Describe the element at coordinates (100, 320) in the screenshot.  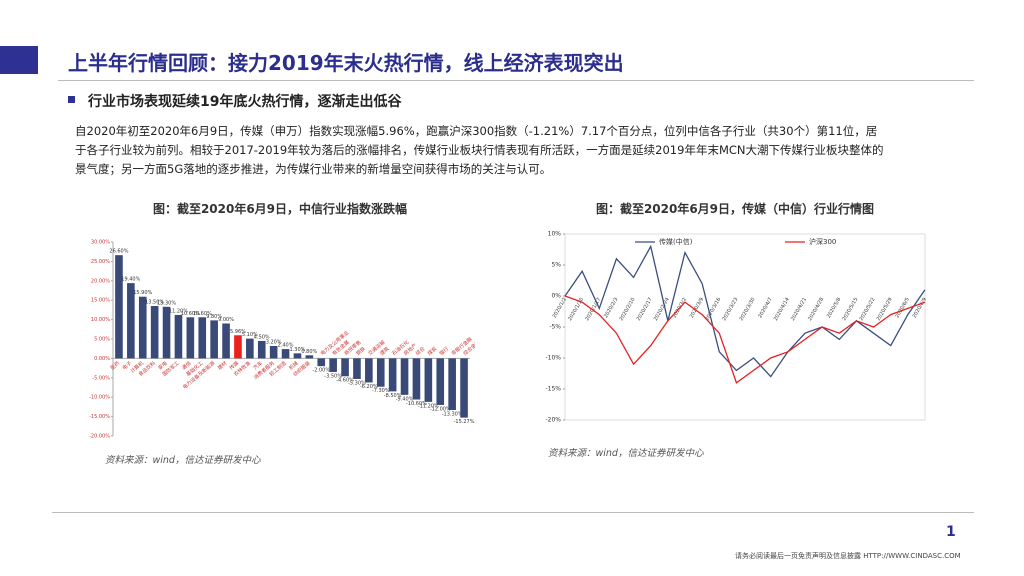
I see `y-tick-label: 10.00%` at that location.